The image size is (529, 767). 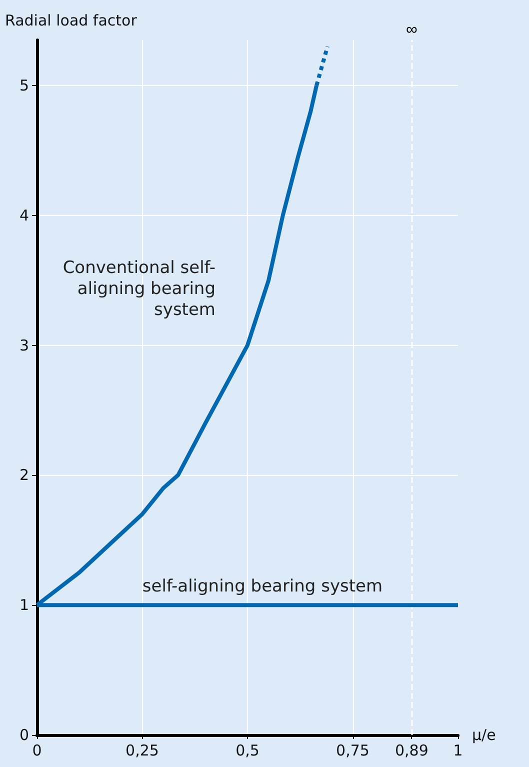 What do you see at coordinates (411, 751) in the screenshot?
I see `x-tick-label: 0,89` at bounding box center [411, 751].